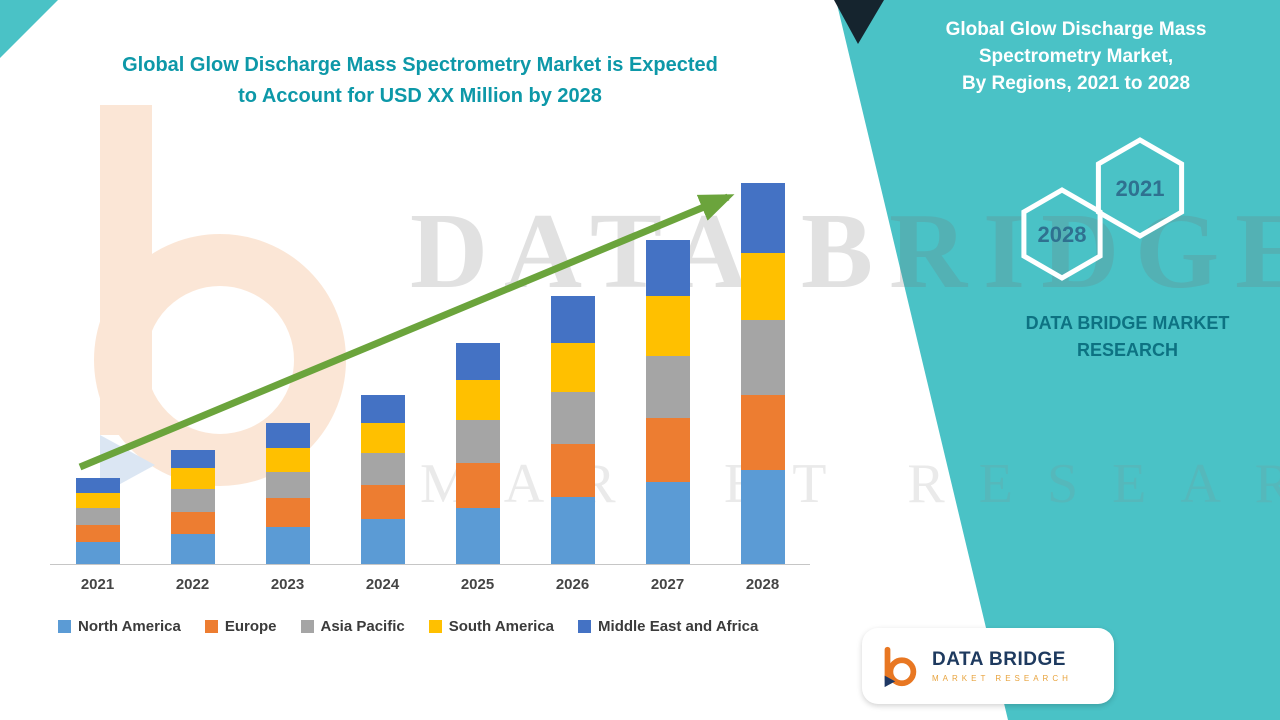  I want to click on side-panel-brand: DATA BRIDGE MARKET RESEARCH, so click(1117, 337).